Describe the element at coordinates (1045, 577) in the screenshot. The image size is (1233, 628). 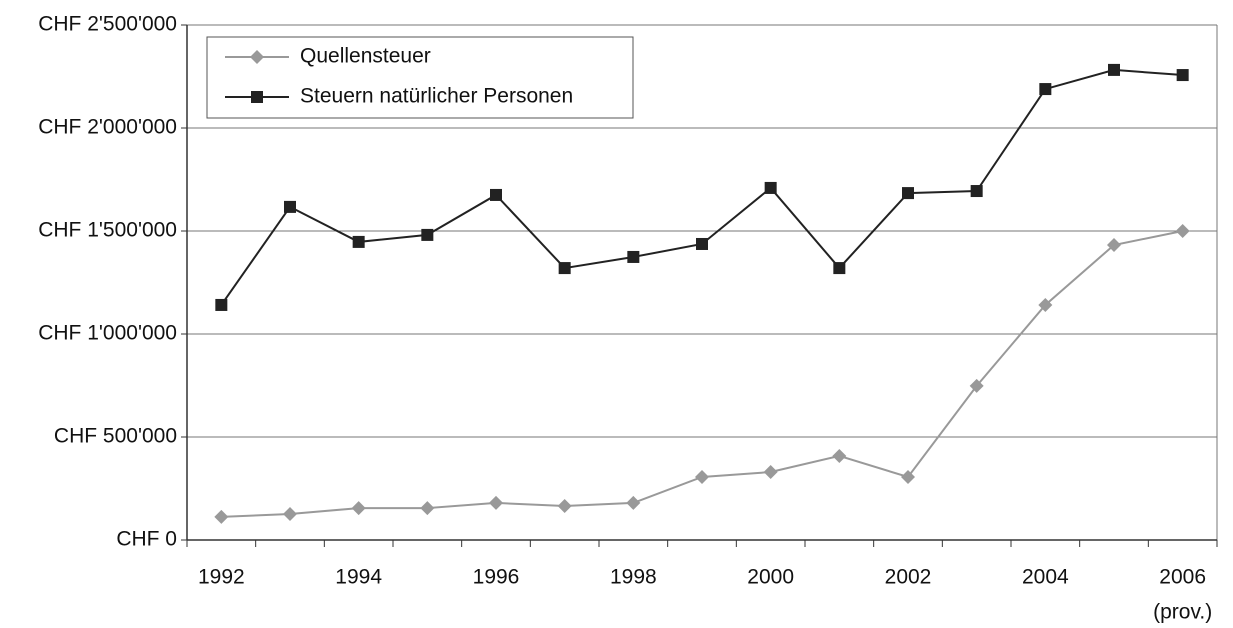
I see `x-tick-label: 2004` at that location.